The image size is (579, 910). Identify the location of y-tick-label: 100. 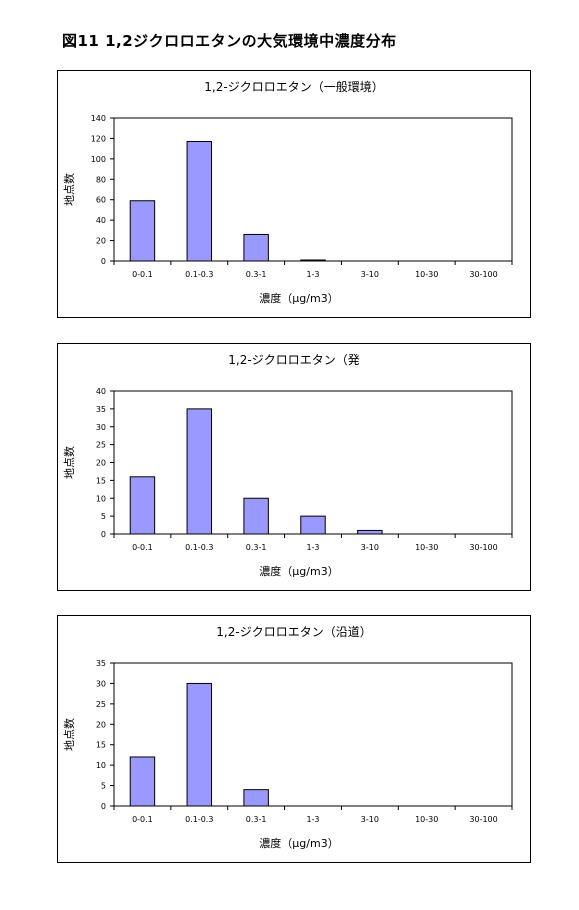
(98, 159).